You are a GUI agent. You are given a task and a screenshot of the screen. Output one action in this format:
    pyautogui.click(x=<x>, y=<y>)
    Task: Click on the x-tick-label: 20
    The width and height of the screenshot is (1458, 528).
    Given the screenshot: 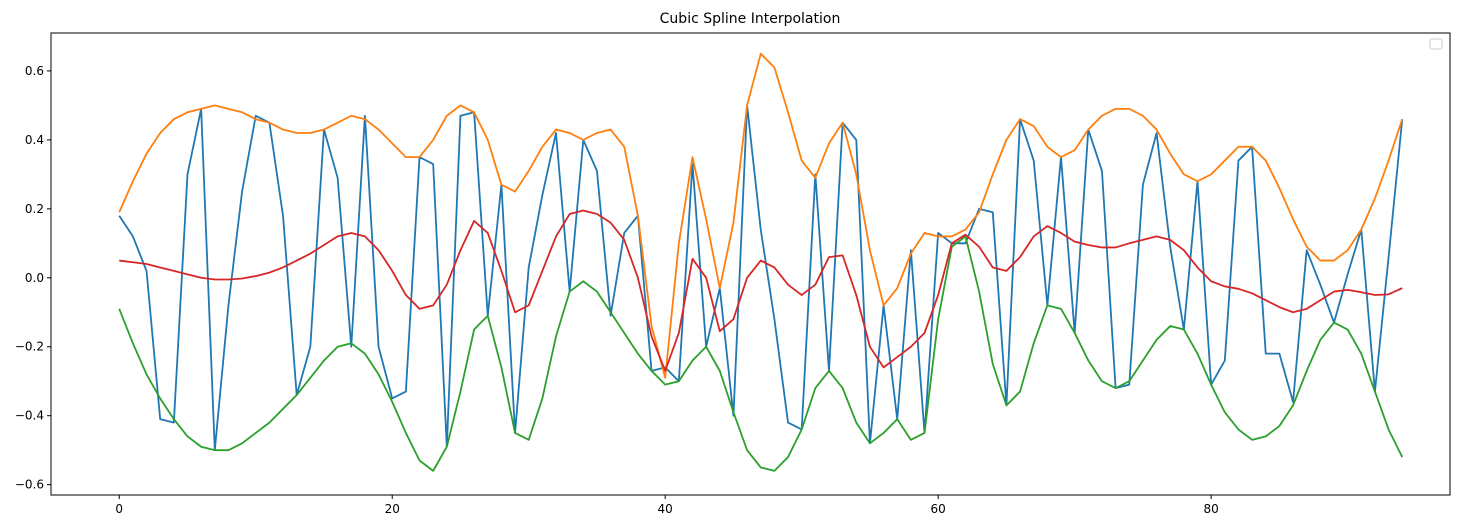 What is the action you would take?
    pyautogui.click(x=392, y=509)
    